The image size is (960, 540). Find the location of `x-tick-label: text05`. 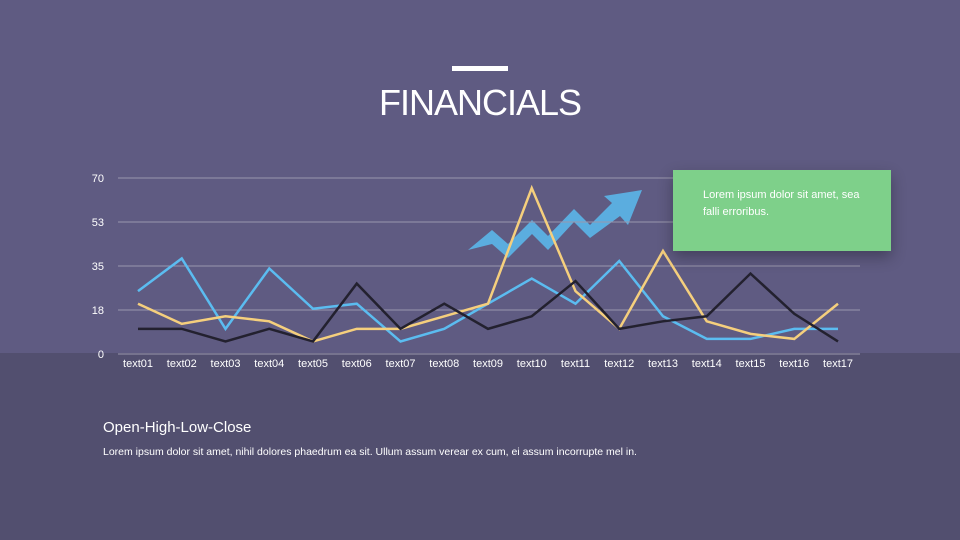

x-tick-label: text05 is located at coordinates (313, 364).